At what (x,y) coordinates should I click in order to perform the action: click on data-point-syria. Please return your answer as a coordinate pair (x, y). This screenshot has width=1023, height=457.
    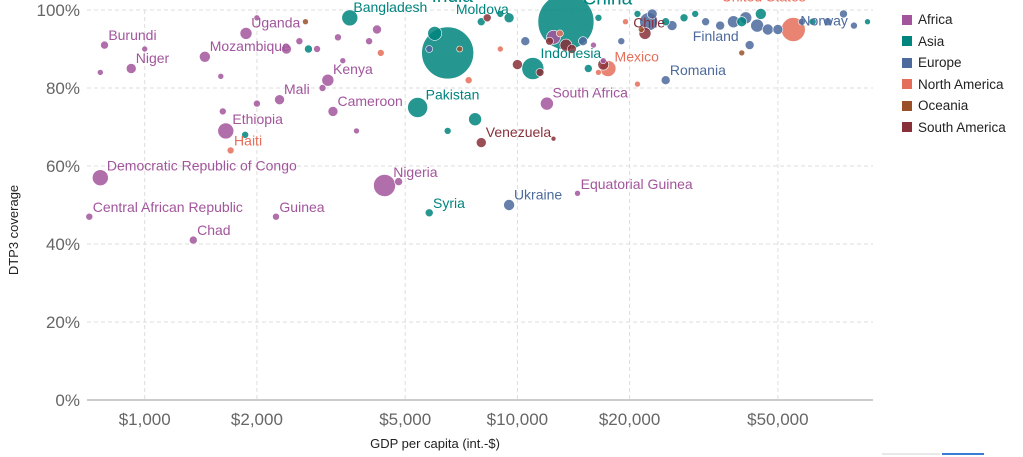
    Looking at the image, I should click on (429, 213).